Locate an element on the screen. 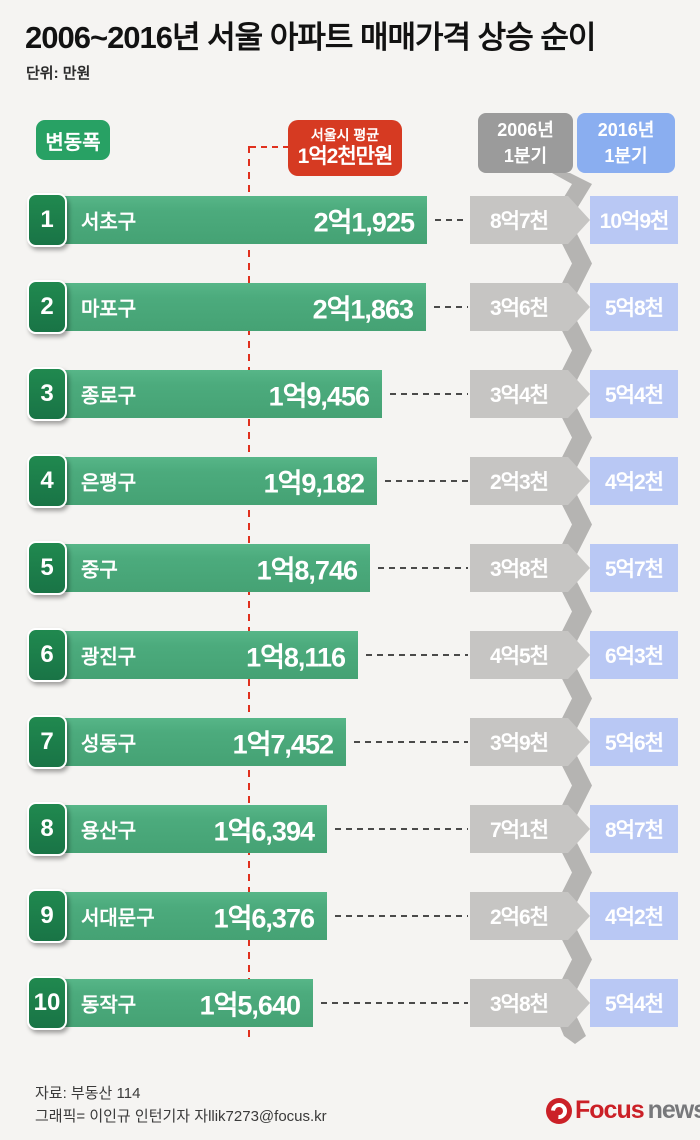 This screenshot has height=1140, width=700. focusnews-logo-brand: Focus is located at coordinates (610, 1110).